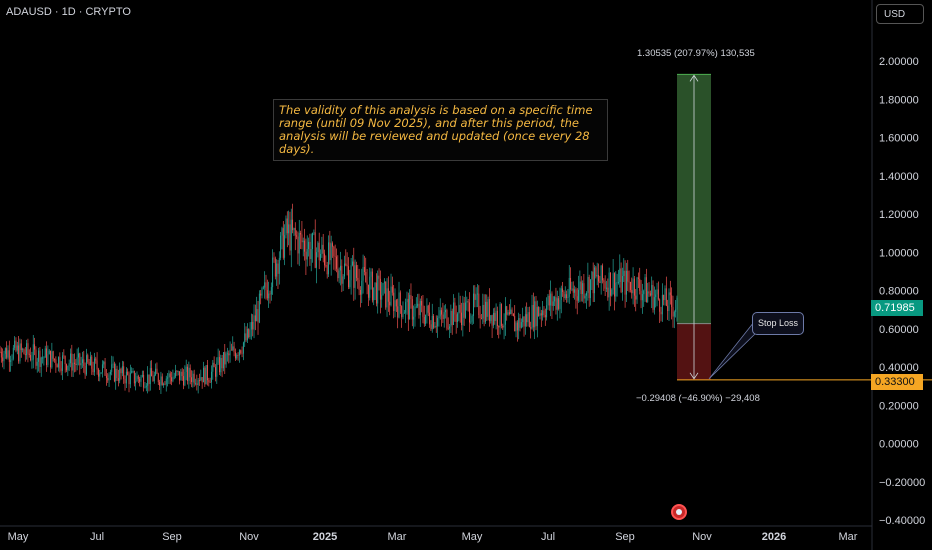  Describe the element at coordinates (900, 14) in the screenshot. I see `currency-selector: USD` at that location.